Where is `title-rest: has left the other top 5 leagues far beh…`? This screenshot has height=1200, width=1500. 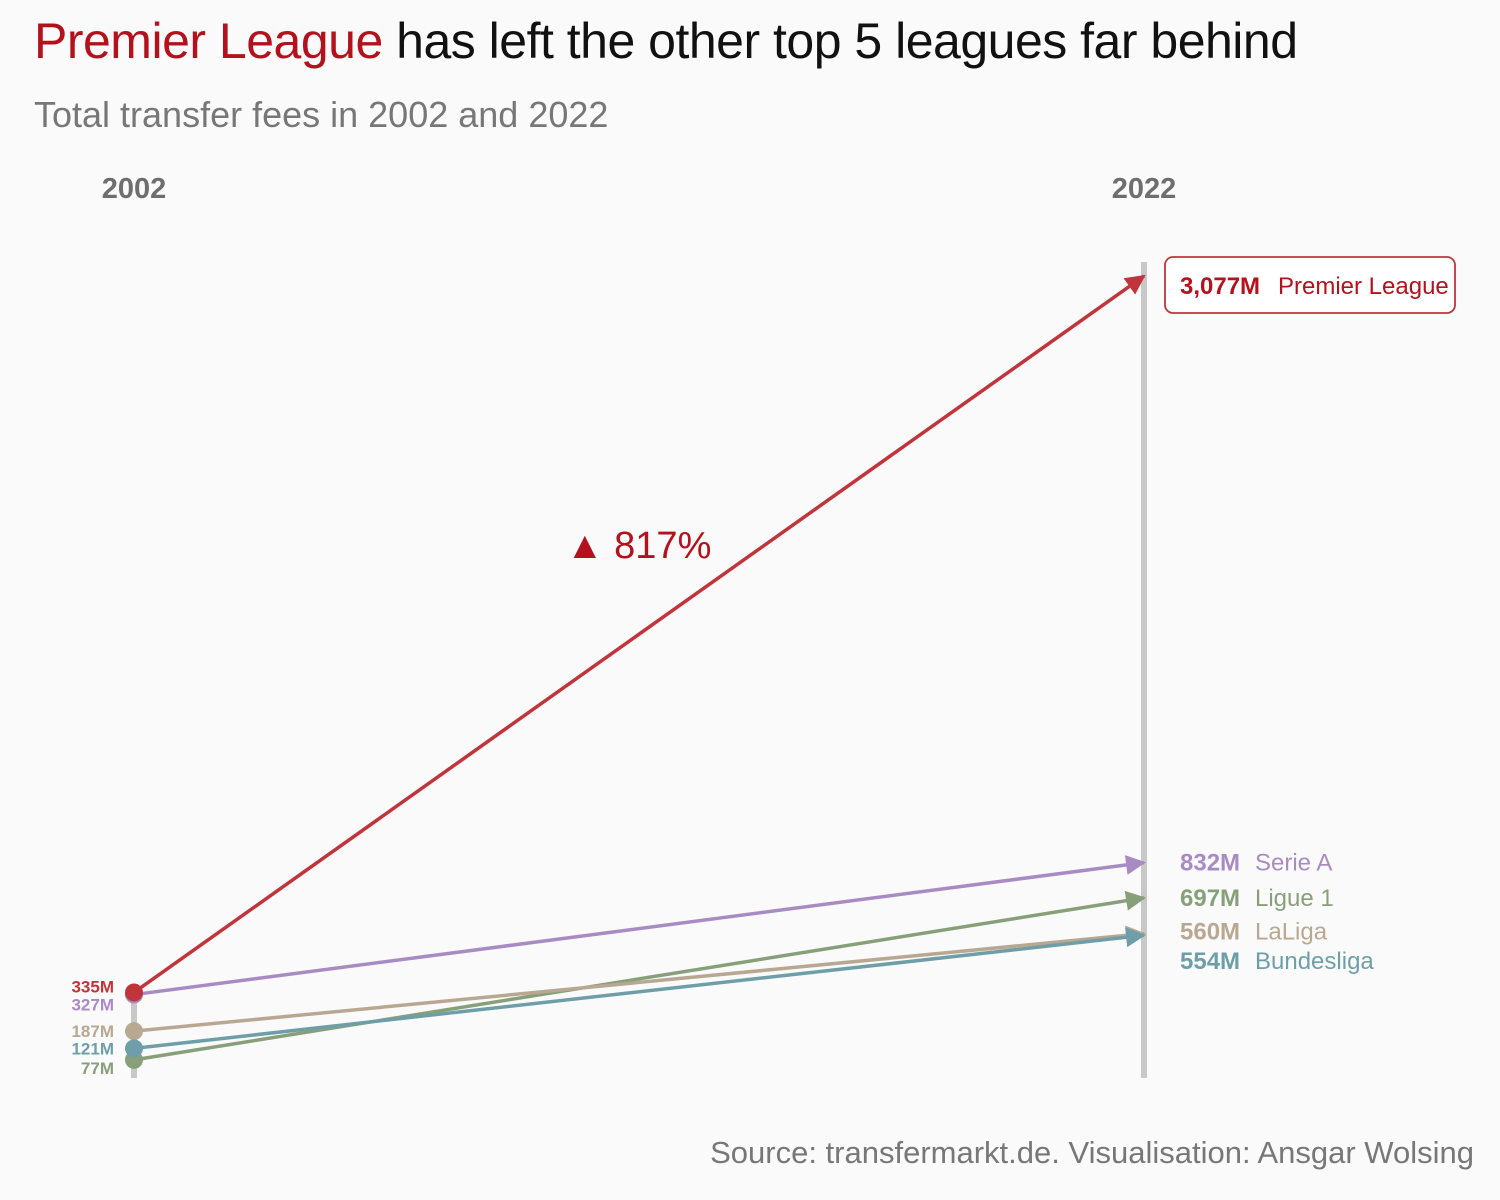 title-rest: has left the other top 5 leagues far beh… is located at coordinates (840, 41).